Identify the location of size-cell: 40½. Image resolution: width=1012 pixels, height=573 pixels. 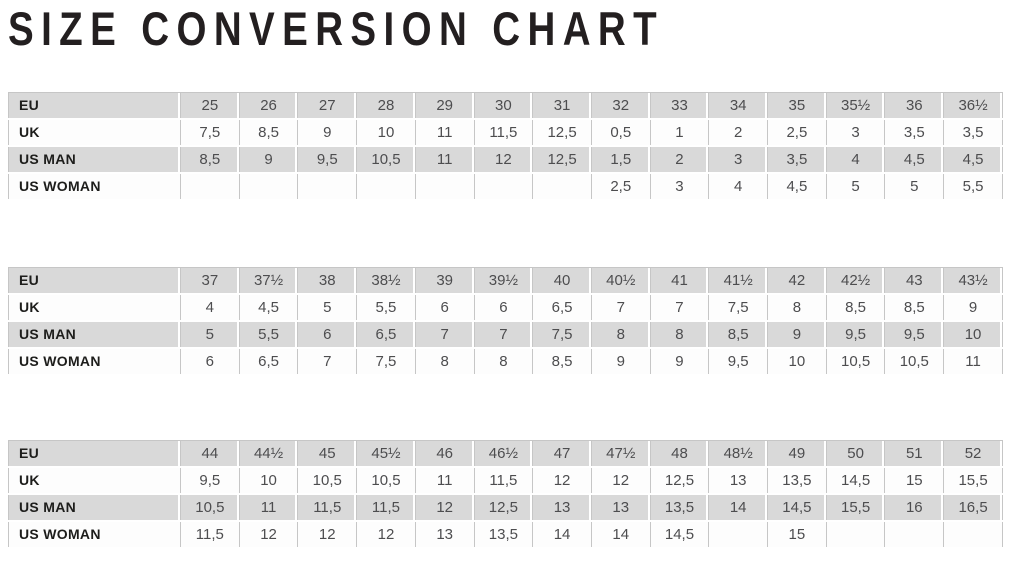
(620, 281).